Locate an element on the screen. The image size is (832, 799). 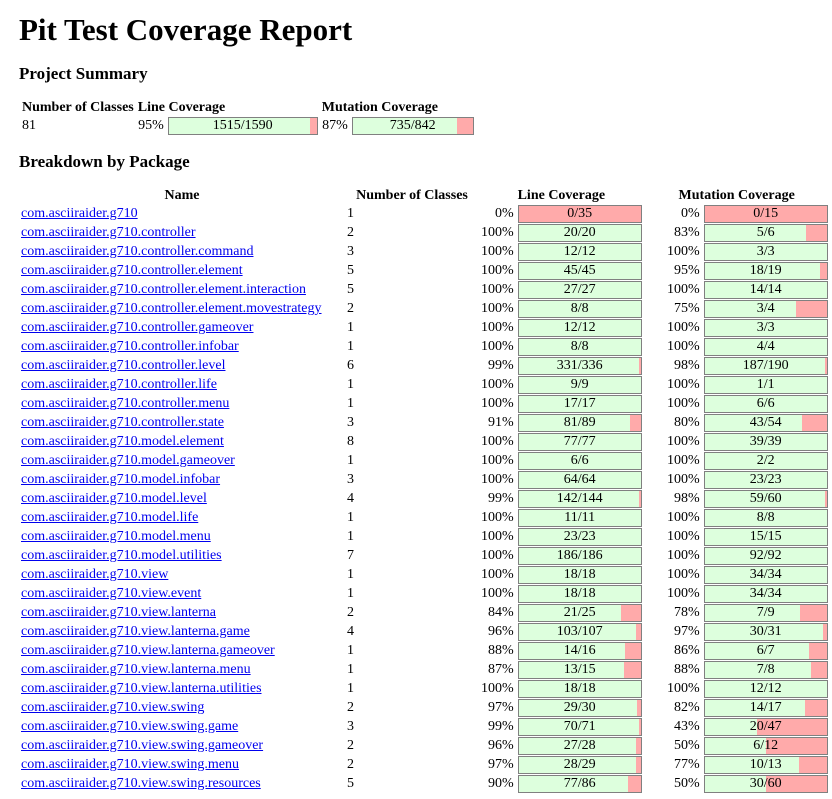
mutation-coverage-bar: 6/7 is located at coordinates (765, 650).